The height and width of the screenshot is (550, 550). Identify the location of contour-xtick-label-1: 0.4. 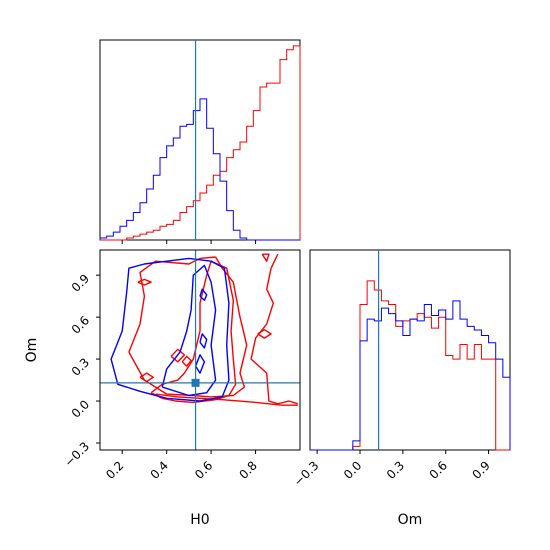
(159, 469).